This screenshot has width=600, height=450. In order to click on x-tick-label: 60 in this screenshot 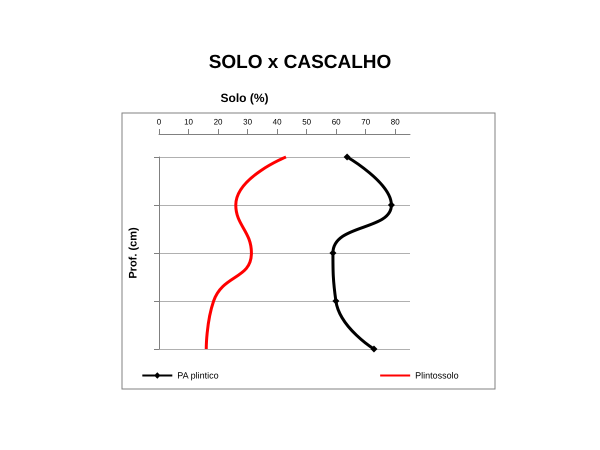, I will do `click(337, 122)`.